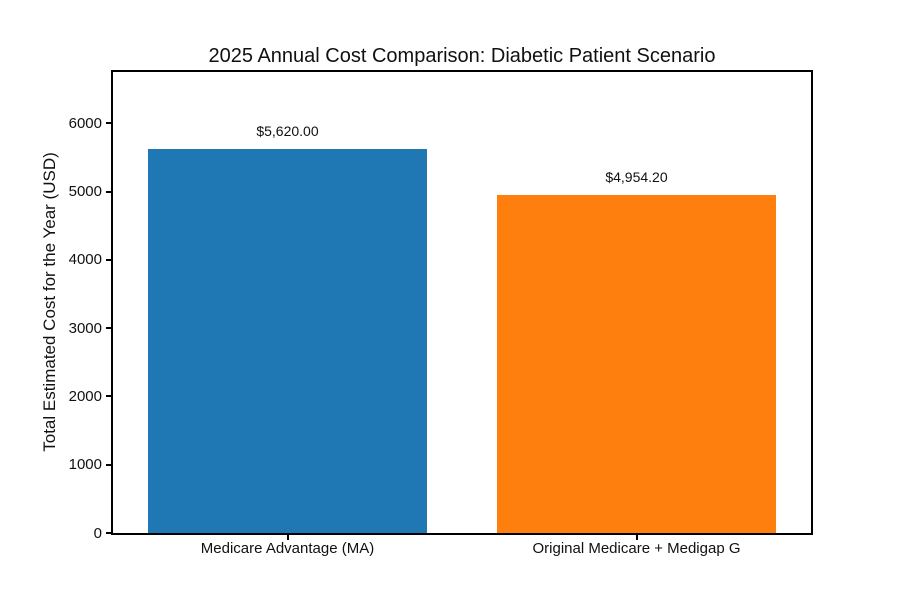  I want to click on bar-value-label: $5,620.00, so click(287, 131).